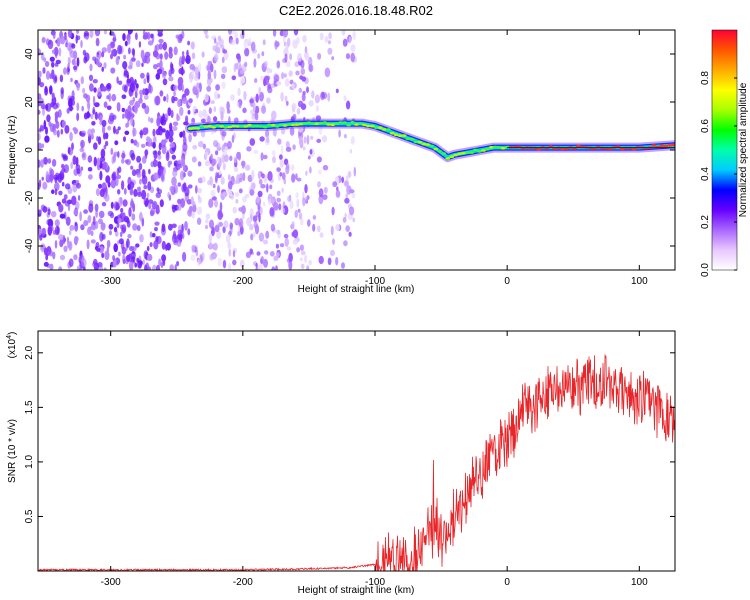 The width and height of the screenshot is (750, 600). I want to click on y-tick-label: 40, so click(29, 54).